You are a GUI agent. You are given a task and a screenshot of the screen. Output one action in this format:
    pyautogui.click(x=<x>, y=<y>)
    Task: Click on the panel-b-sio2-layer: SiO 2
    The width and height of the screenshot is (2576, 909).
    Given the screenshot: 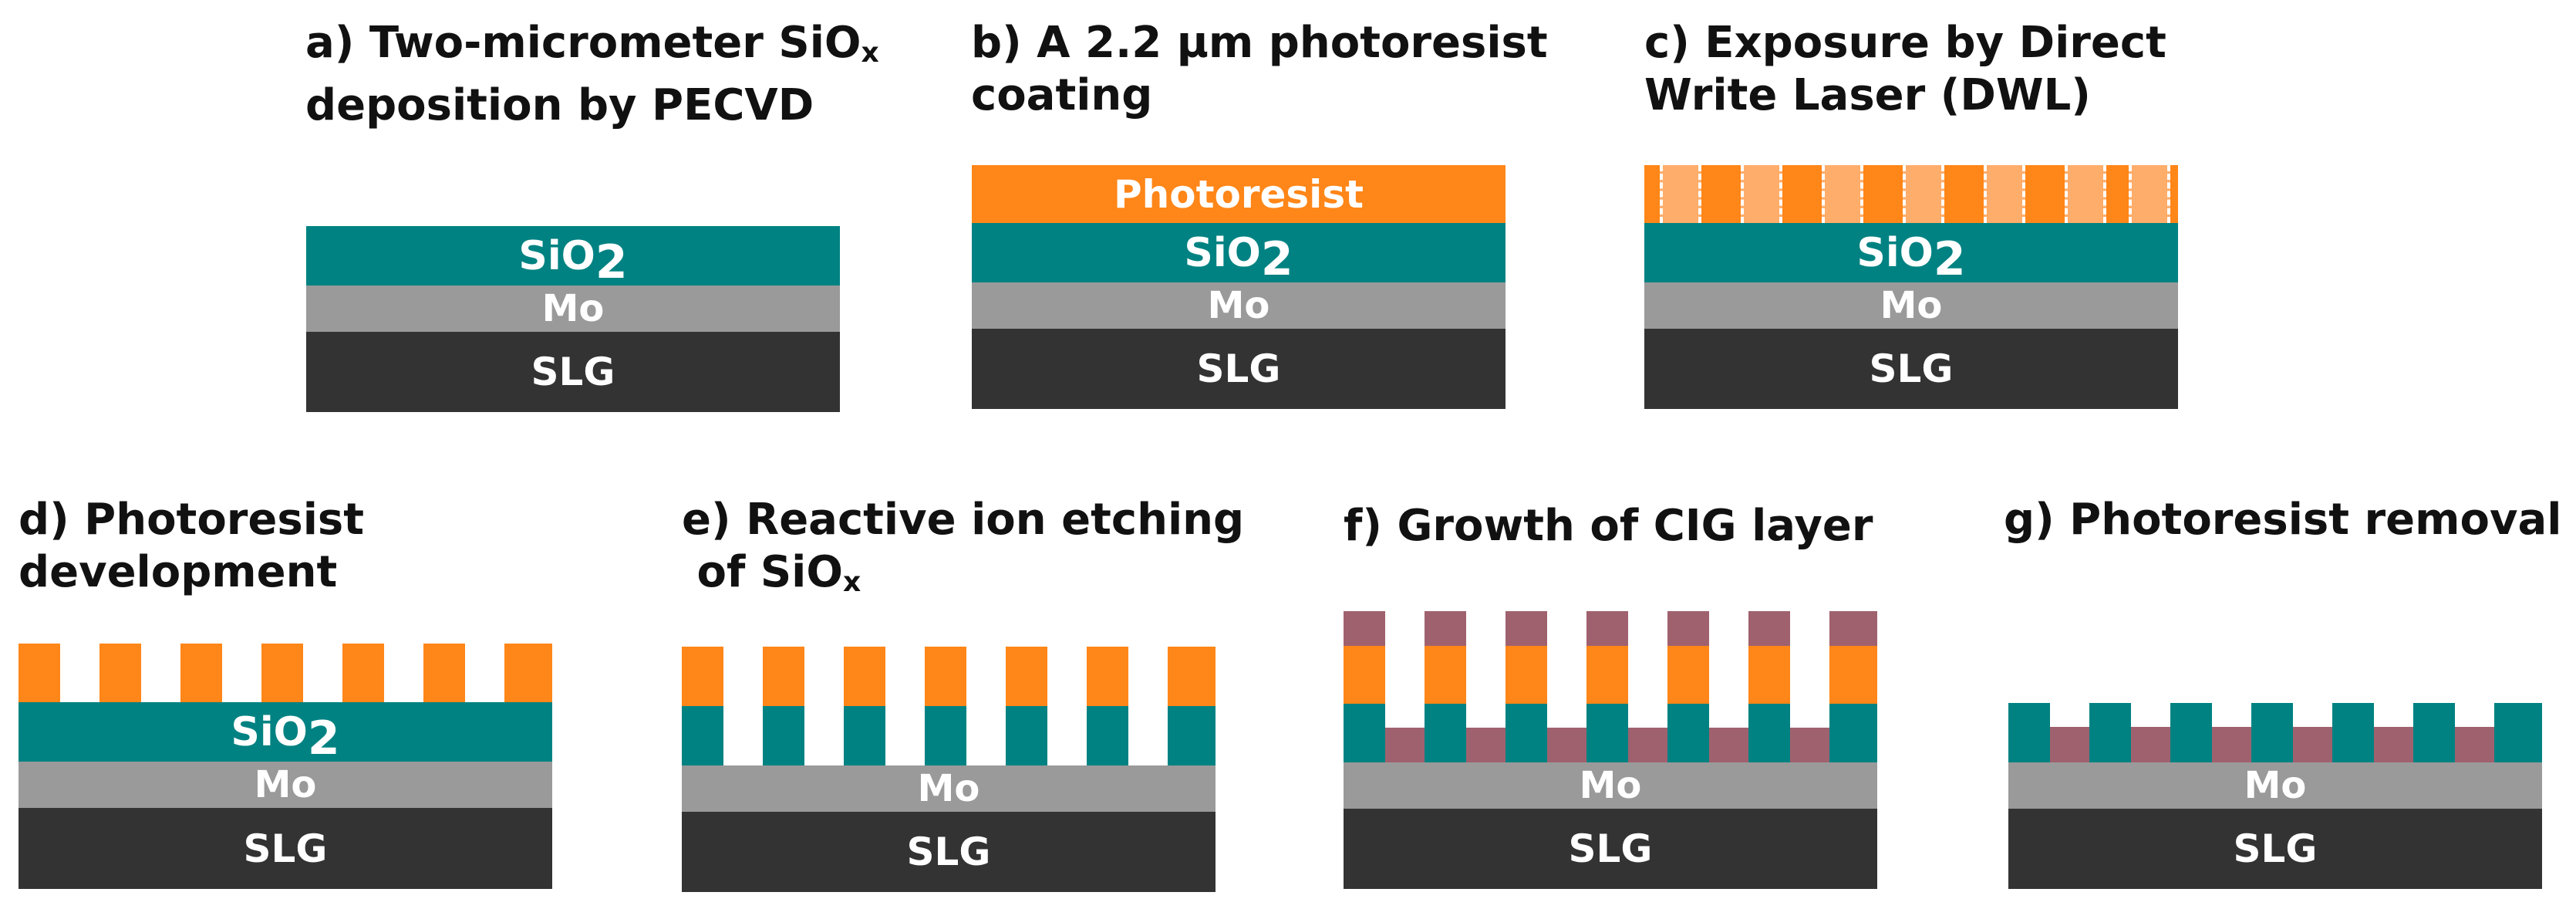 What is the action you would take?
    pyautogui.click(x=1238, y=252)
    